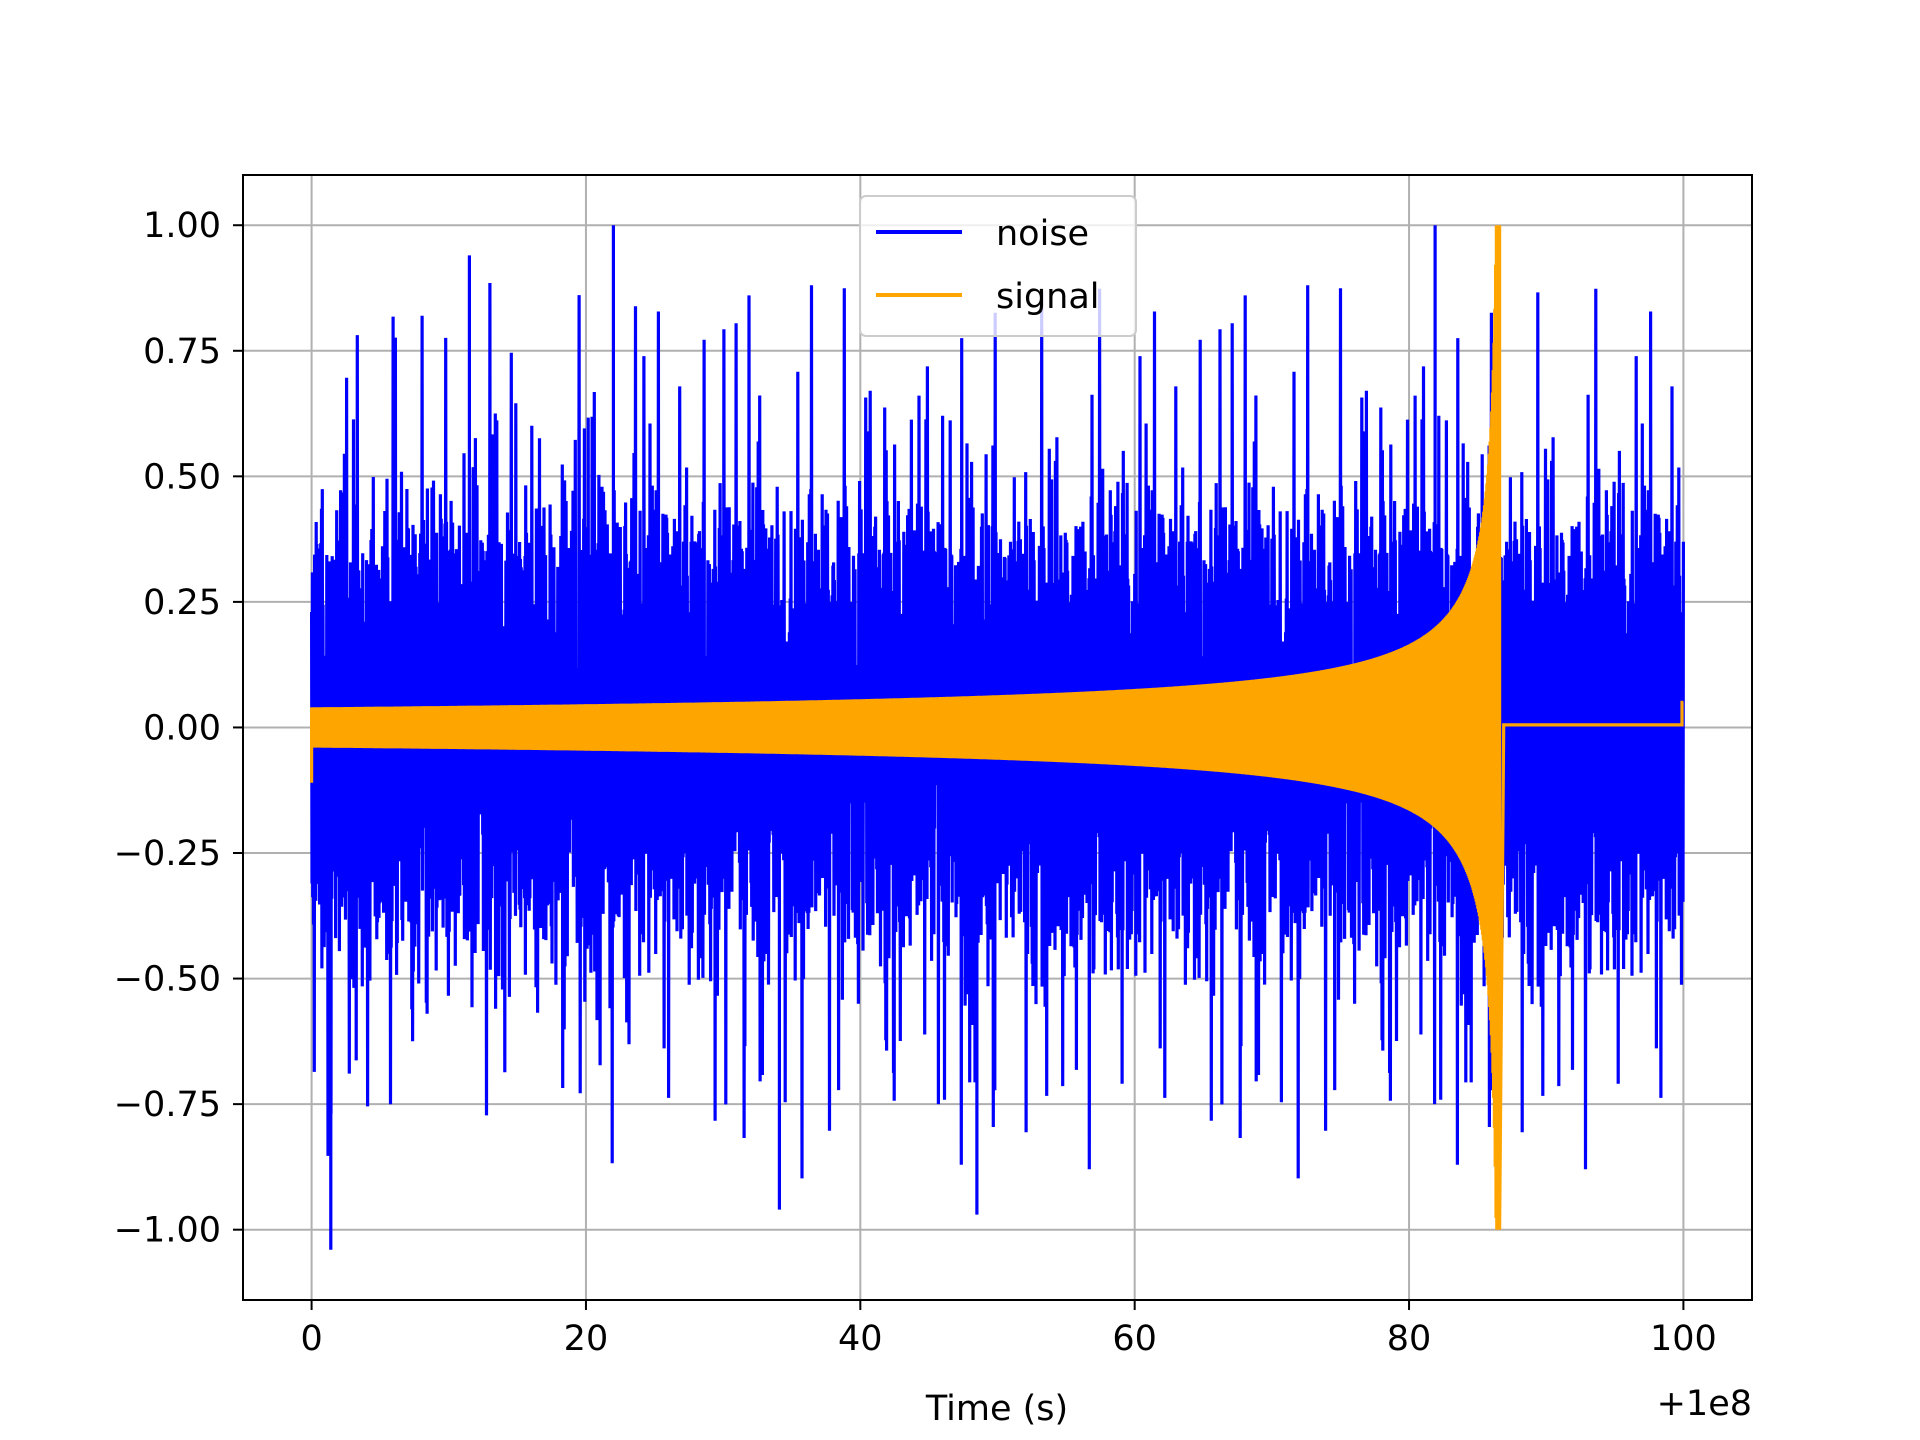  What do you see at coordinates (167, 980) in the screenshot?
I see `y-tick-label: −0.50` at bounding box center [167, 980].